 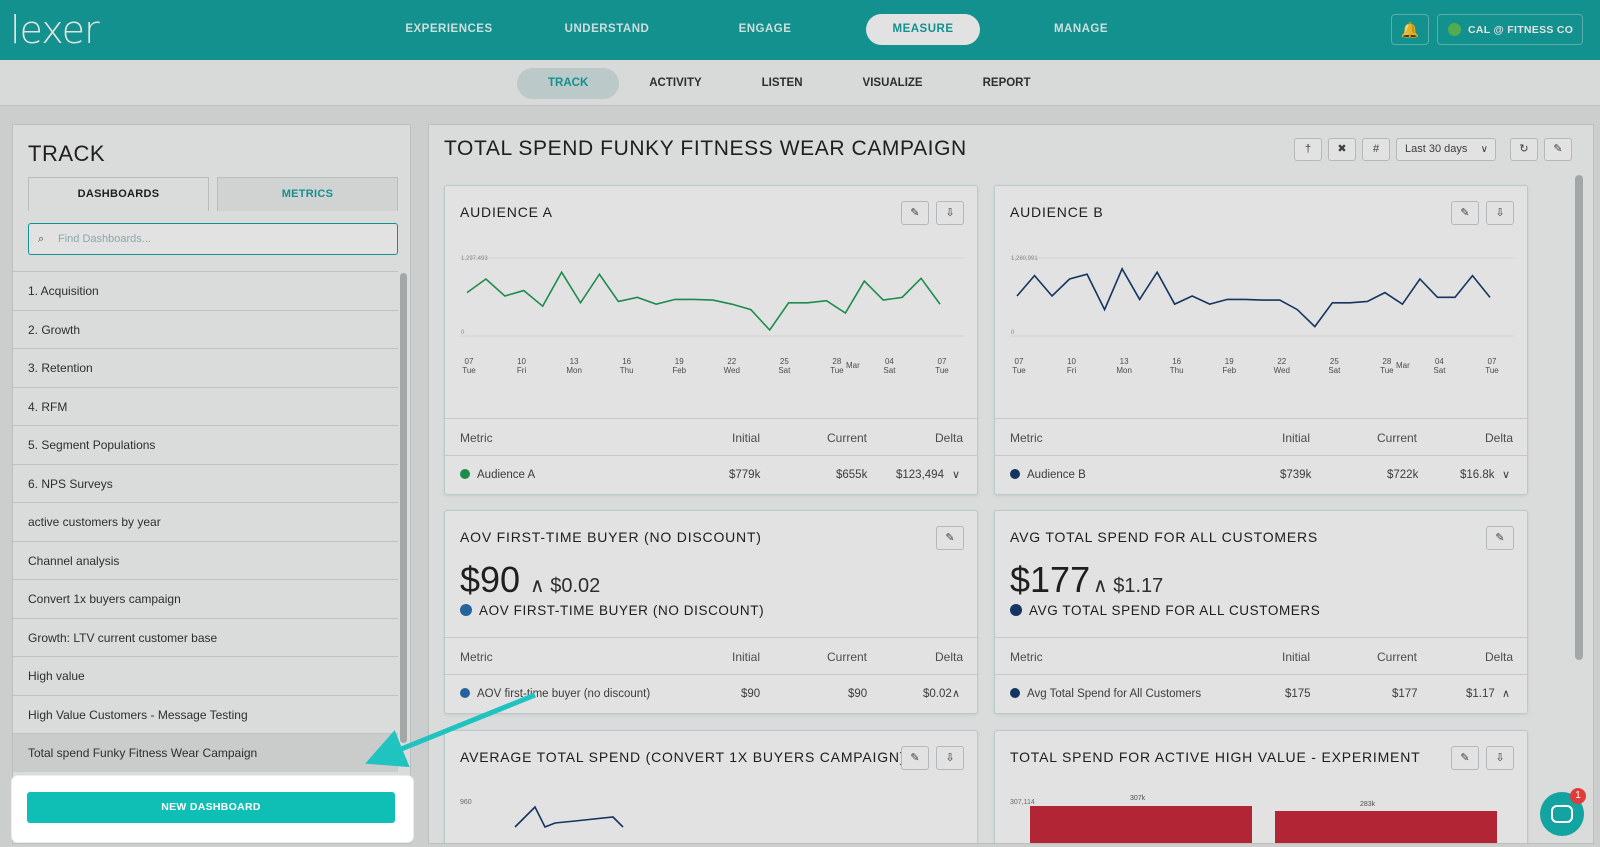 I want to click on collapse-icon: ✖, so click(x=1342, y=149).